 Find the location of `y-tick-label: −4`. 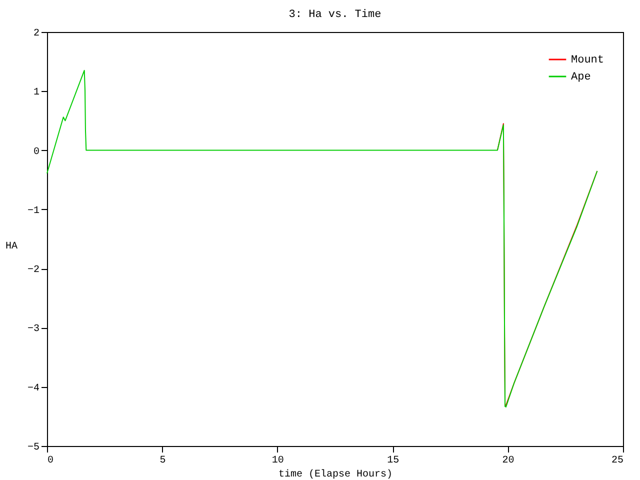

y-tick-label: −4 is located at coordinates (33, 388).